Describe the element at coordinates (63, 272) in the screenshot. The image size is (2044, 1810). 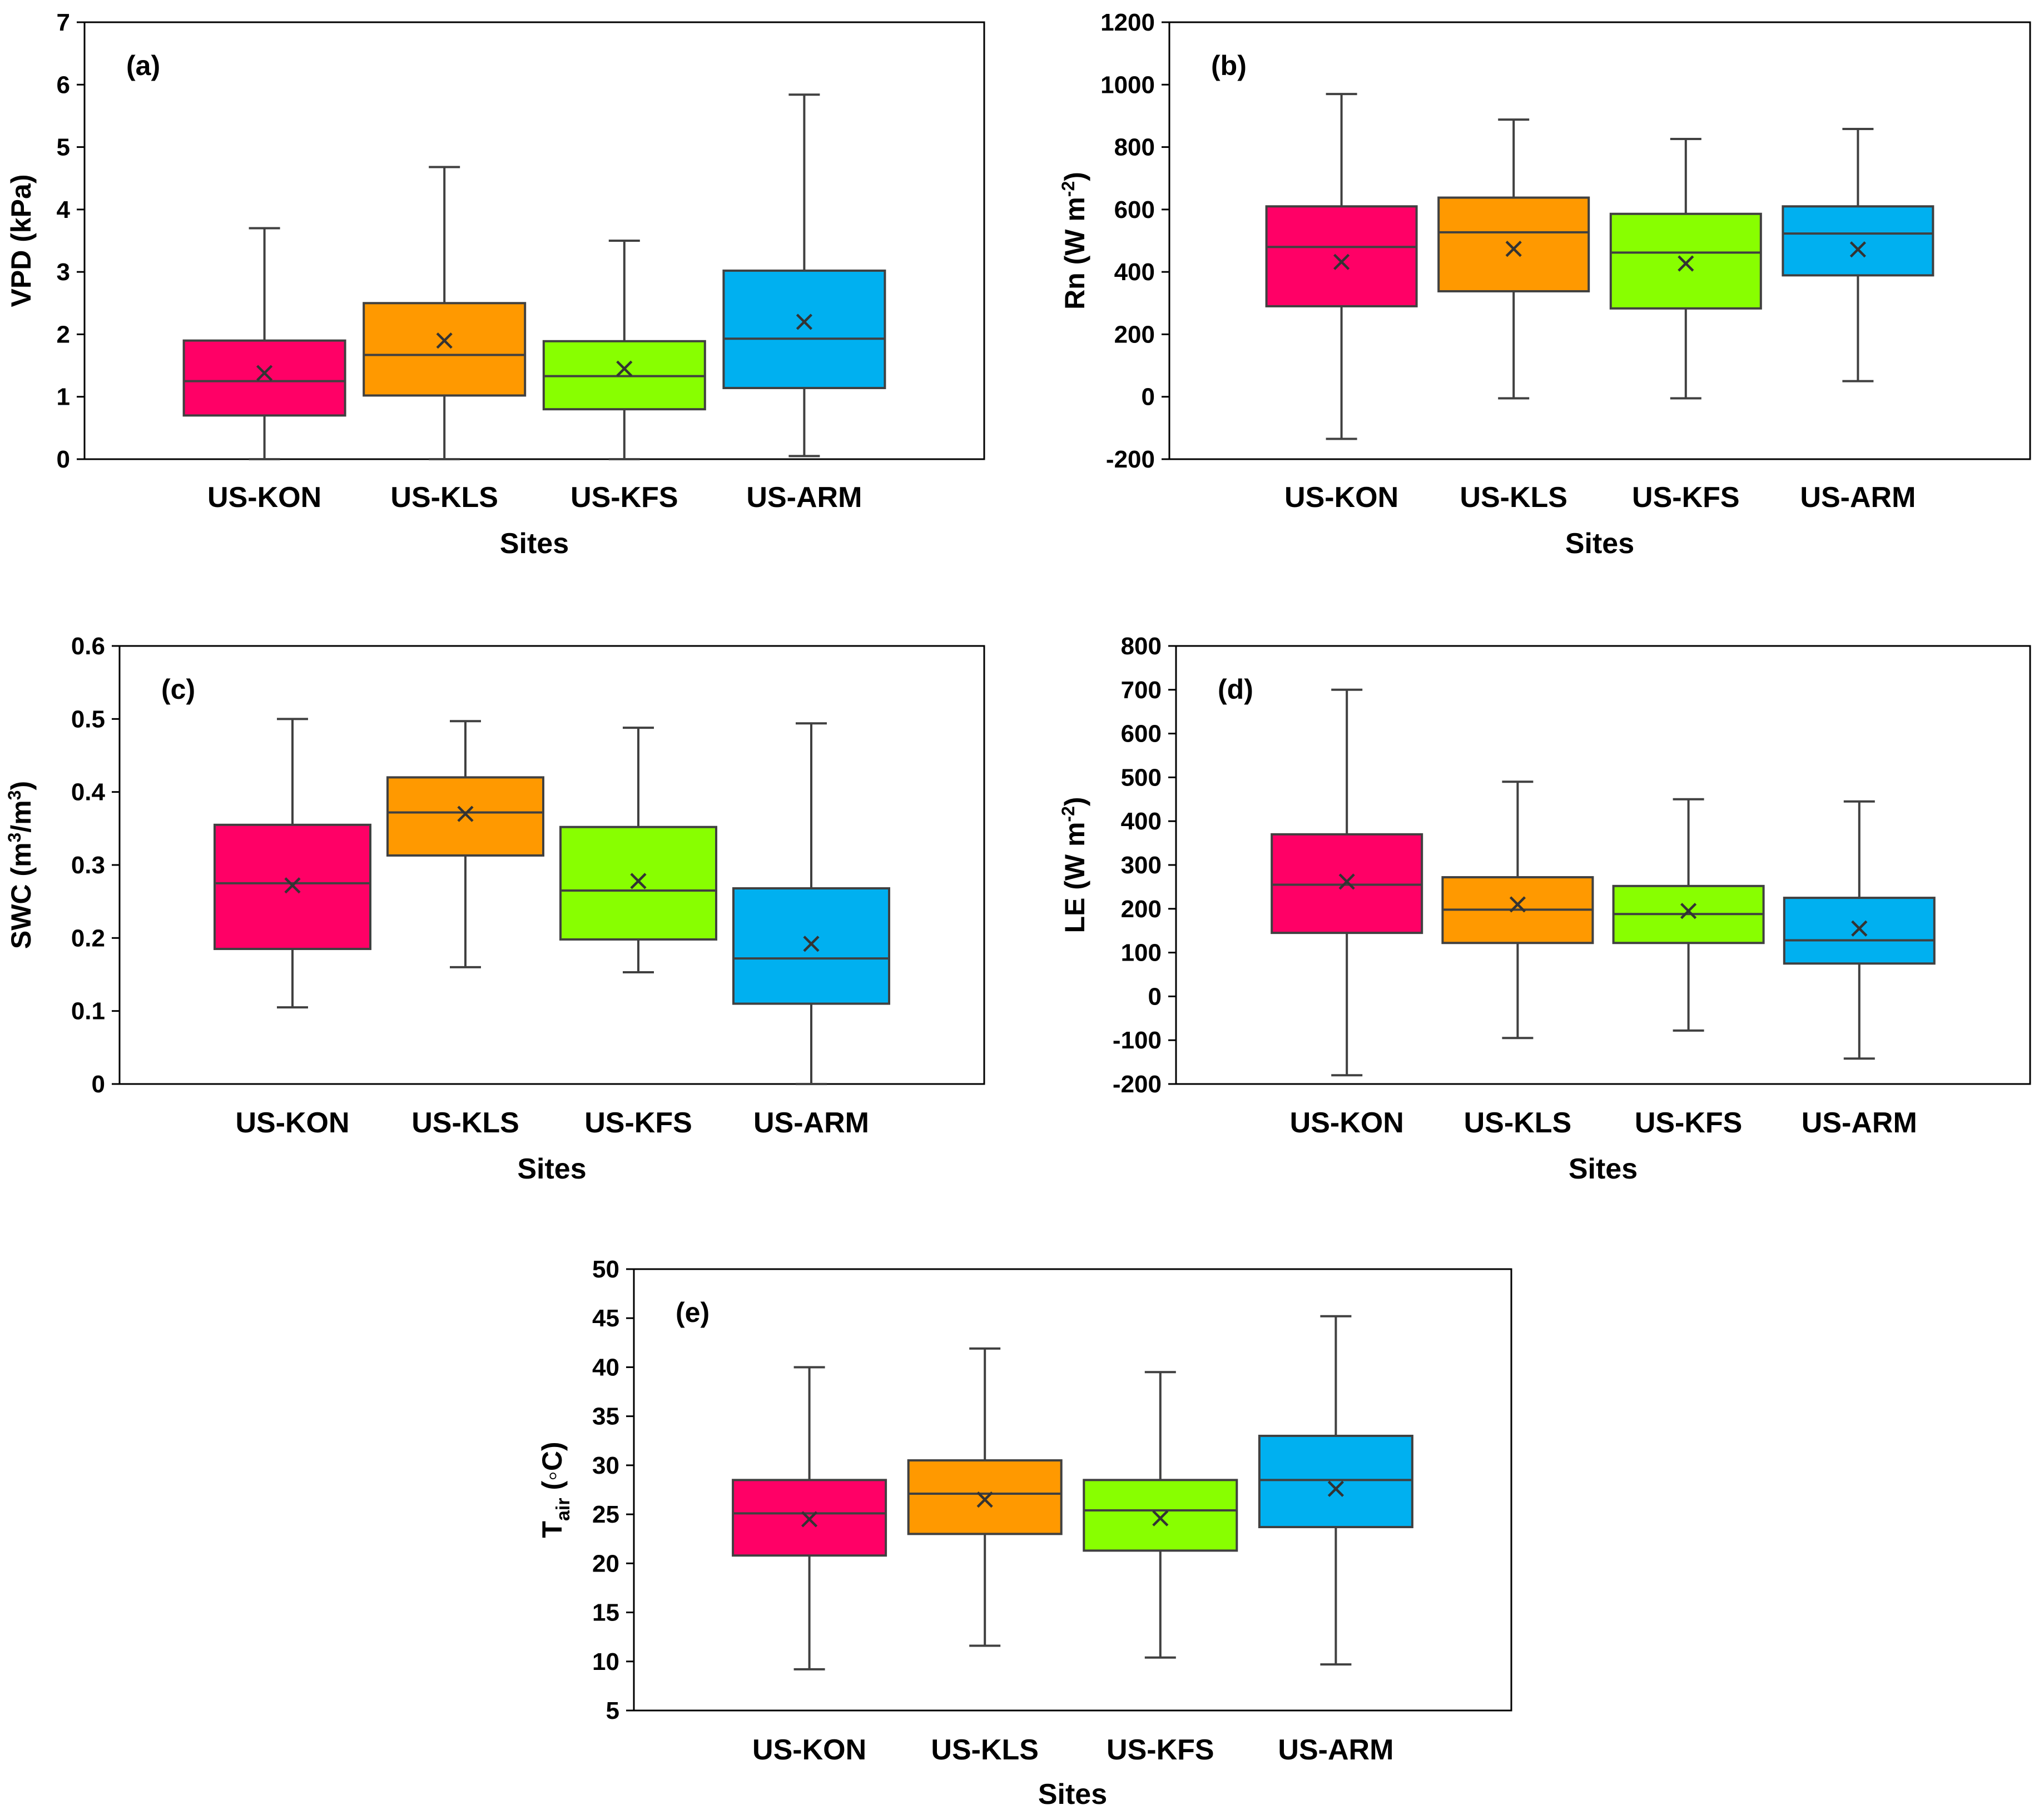
I see `y-tick-label: 3` at that location.